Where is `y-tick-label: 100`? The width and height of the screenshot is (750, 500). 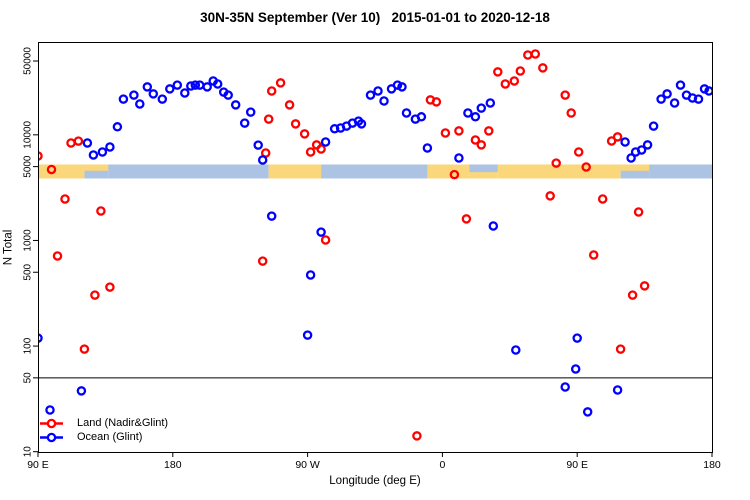
y-tick-label: 100 is located at coordinates (28, 345).